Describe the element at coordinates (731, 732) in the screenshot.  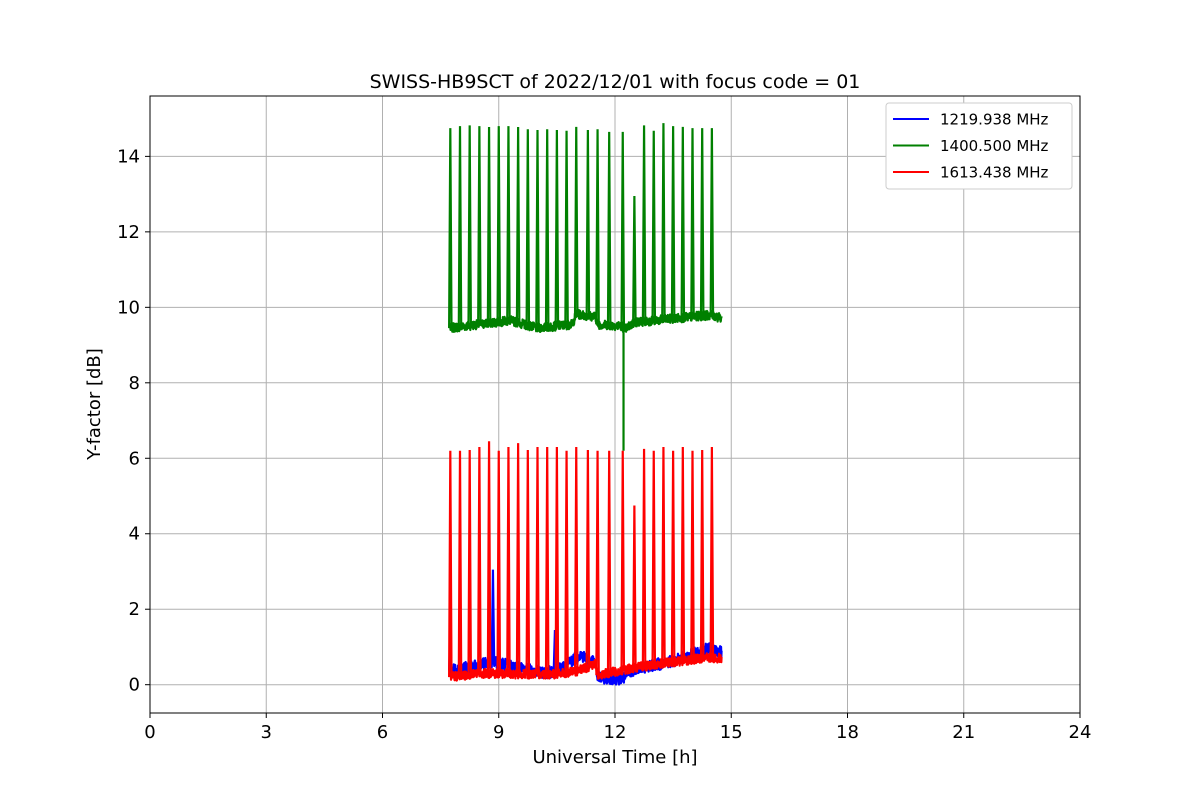
I see `x-tick-label-5: 15` at that location.